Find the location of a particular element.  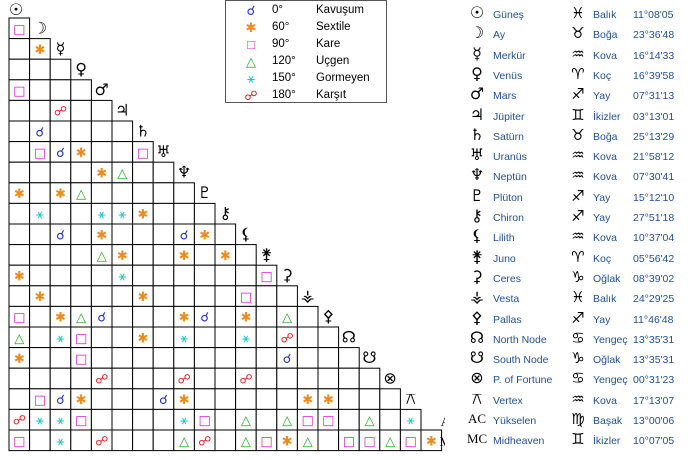

zodiac-sign-icon: ♉ is located at coordinates (578, 134).